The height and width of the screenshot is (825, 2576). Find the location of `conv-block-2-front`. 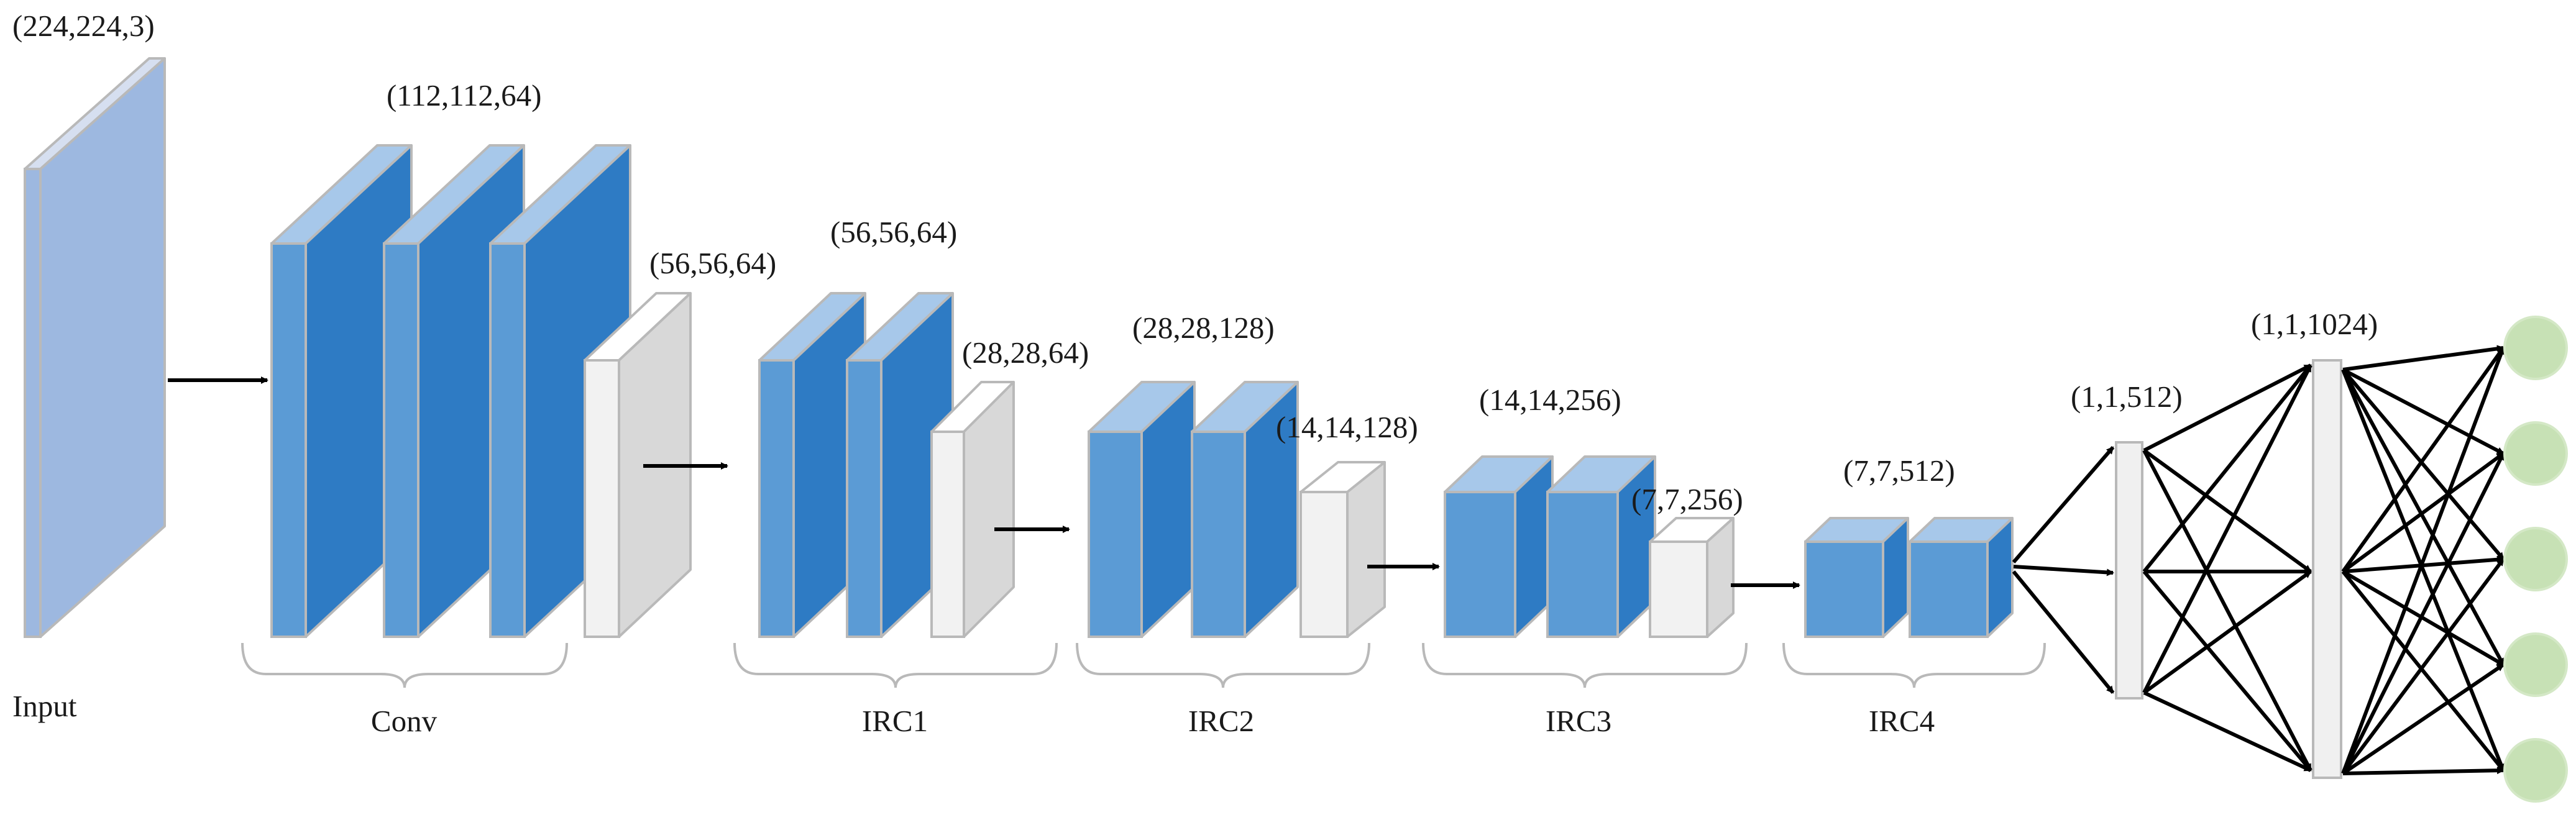

conv-block-2-front is located at coordinates (401, 440).